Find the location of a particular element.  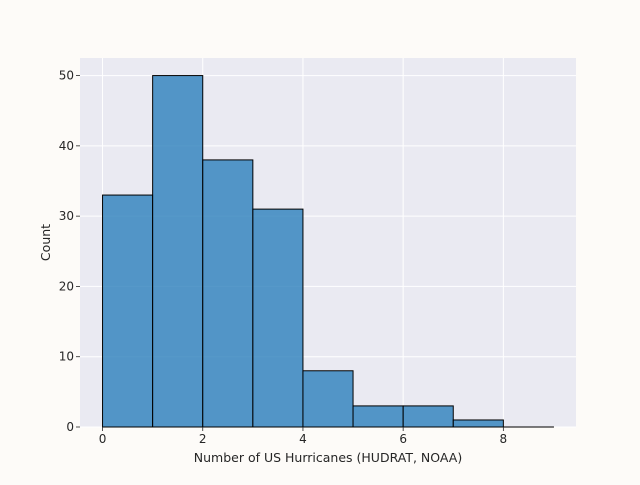

x-tick-label: 4 is located at coordinates (303, 439).